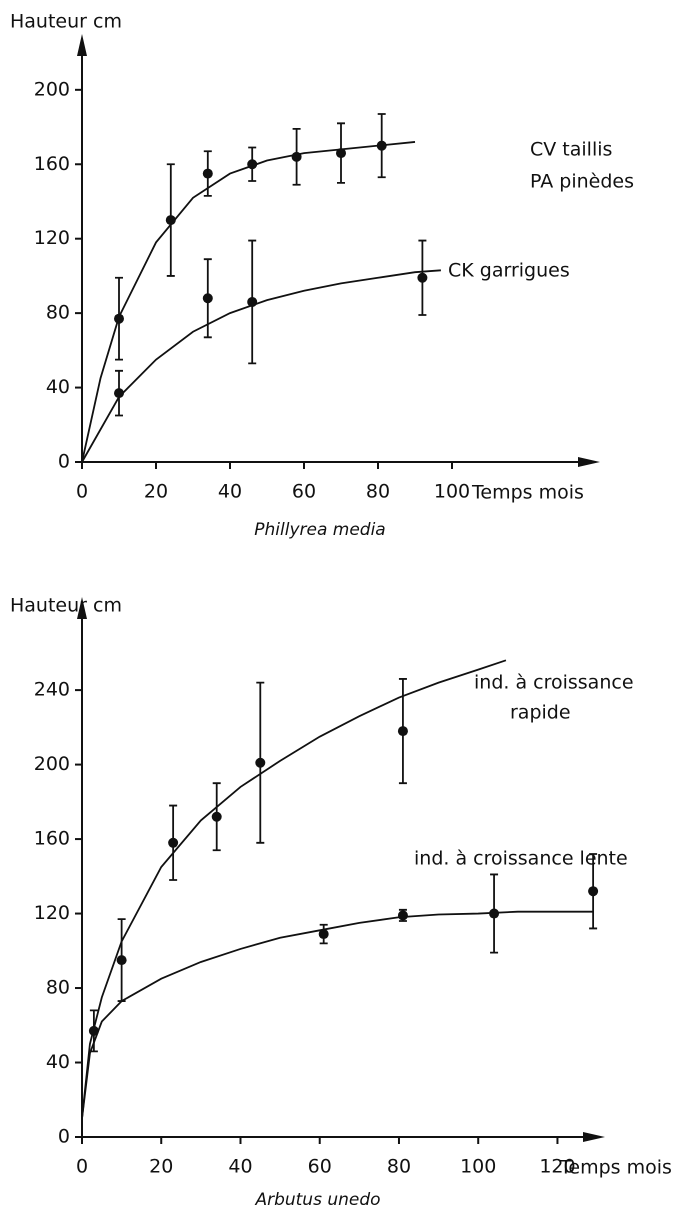 Image resolution: width=700 pixels, height=1218 pixels. What do you see at coordinates (554, 683) in the screenshot?
I see `series-label: ind. à croissance` at bounding box center [554, 683].